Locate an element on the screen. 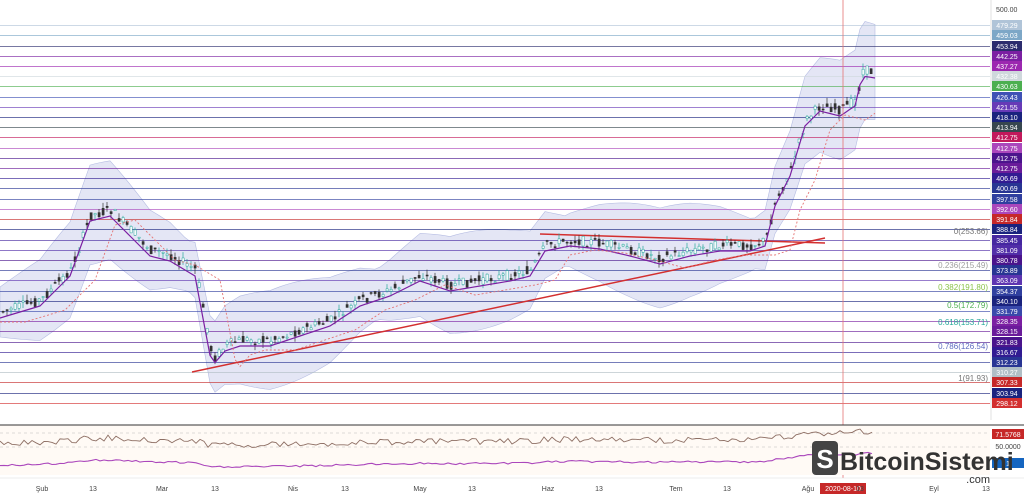 The width and height of the screenshot is (1024, 500). price-level-label: 406.69 is located at coordinates (1007, 179).